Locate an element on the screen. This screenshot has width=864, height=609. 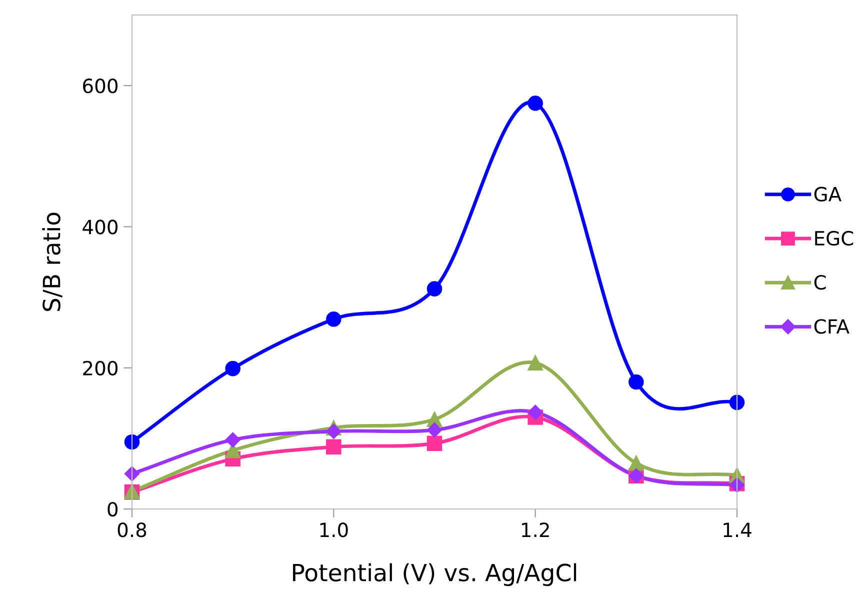
y-tick-label: 600 is located at coordinates (100, 86).